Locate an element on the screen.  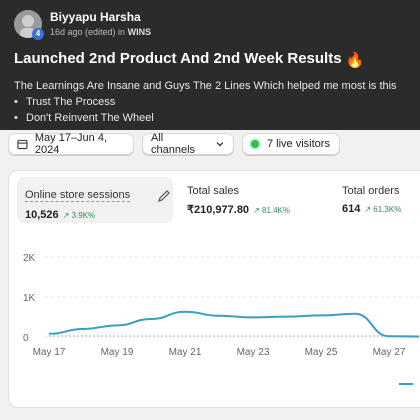
metric-label: Online store sessions is located at coordinates (78, 195).